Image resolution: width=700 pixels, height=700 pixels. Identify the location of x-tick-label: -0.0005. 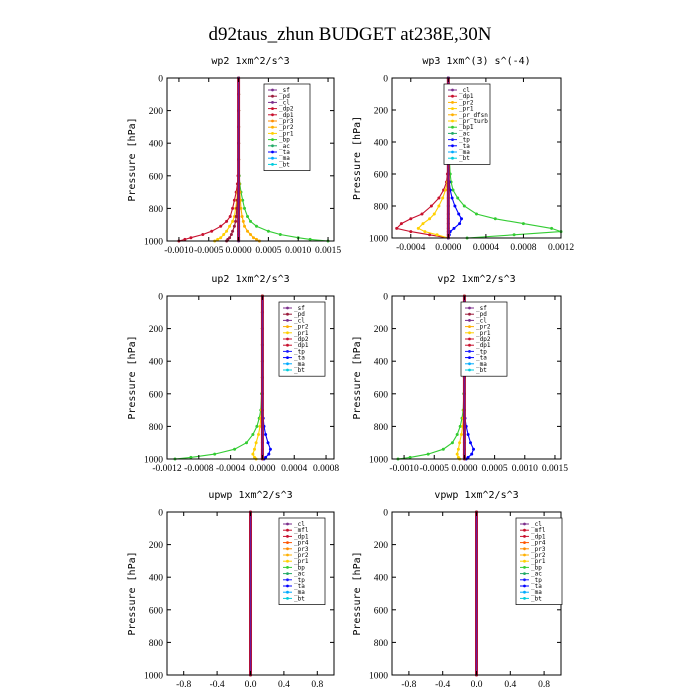
(209, 251).